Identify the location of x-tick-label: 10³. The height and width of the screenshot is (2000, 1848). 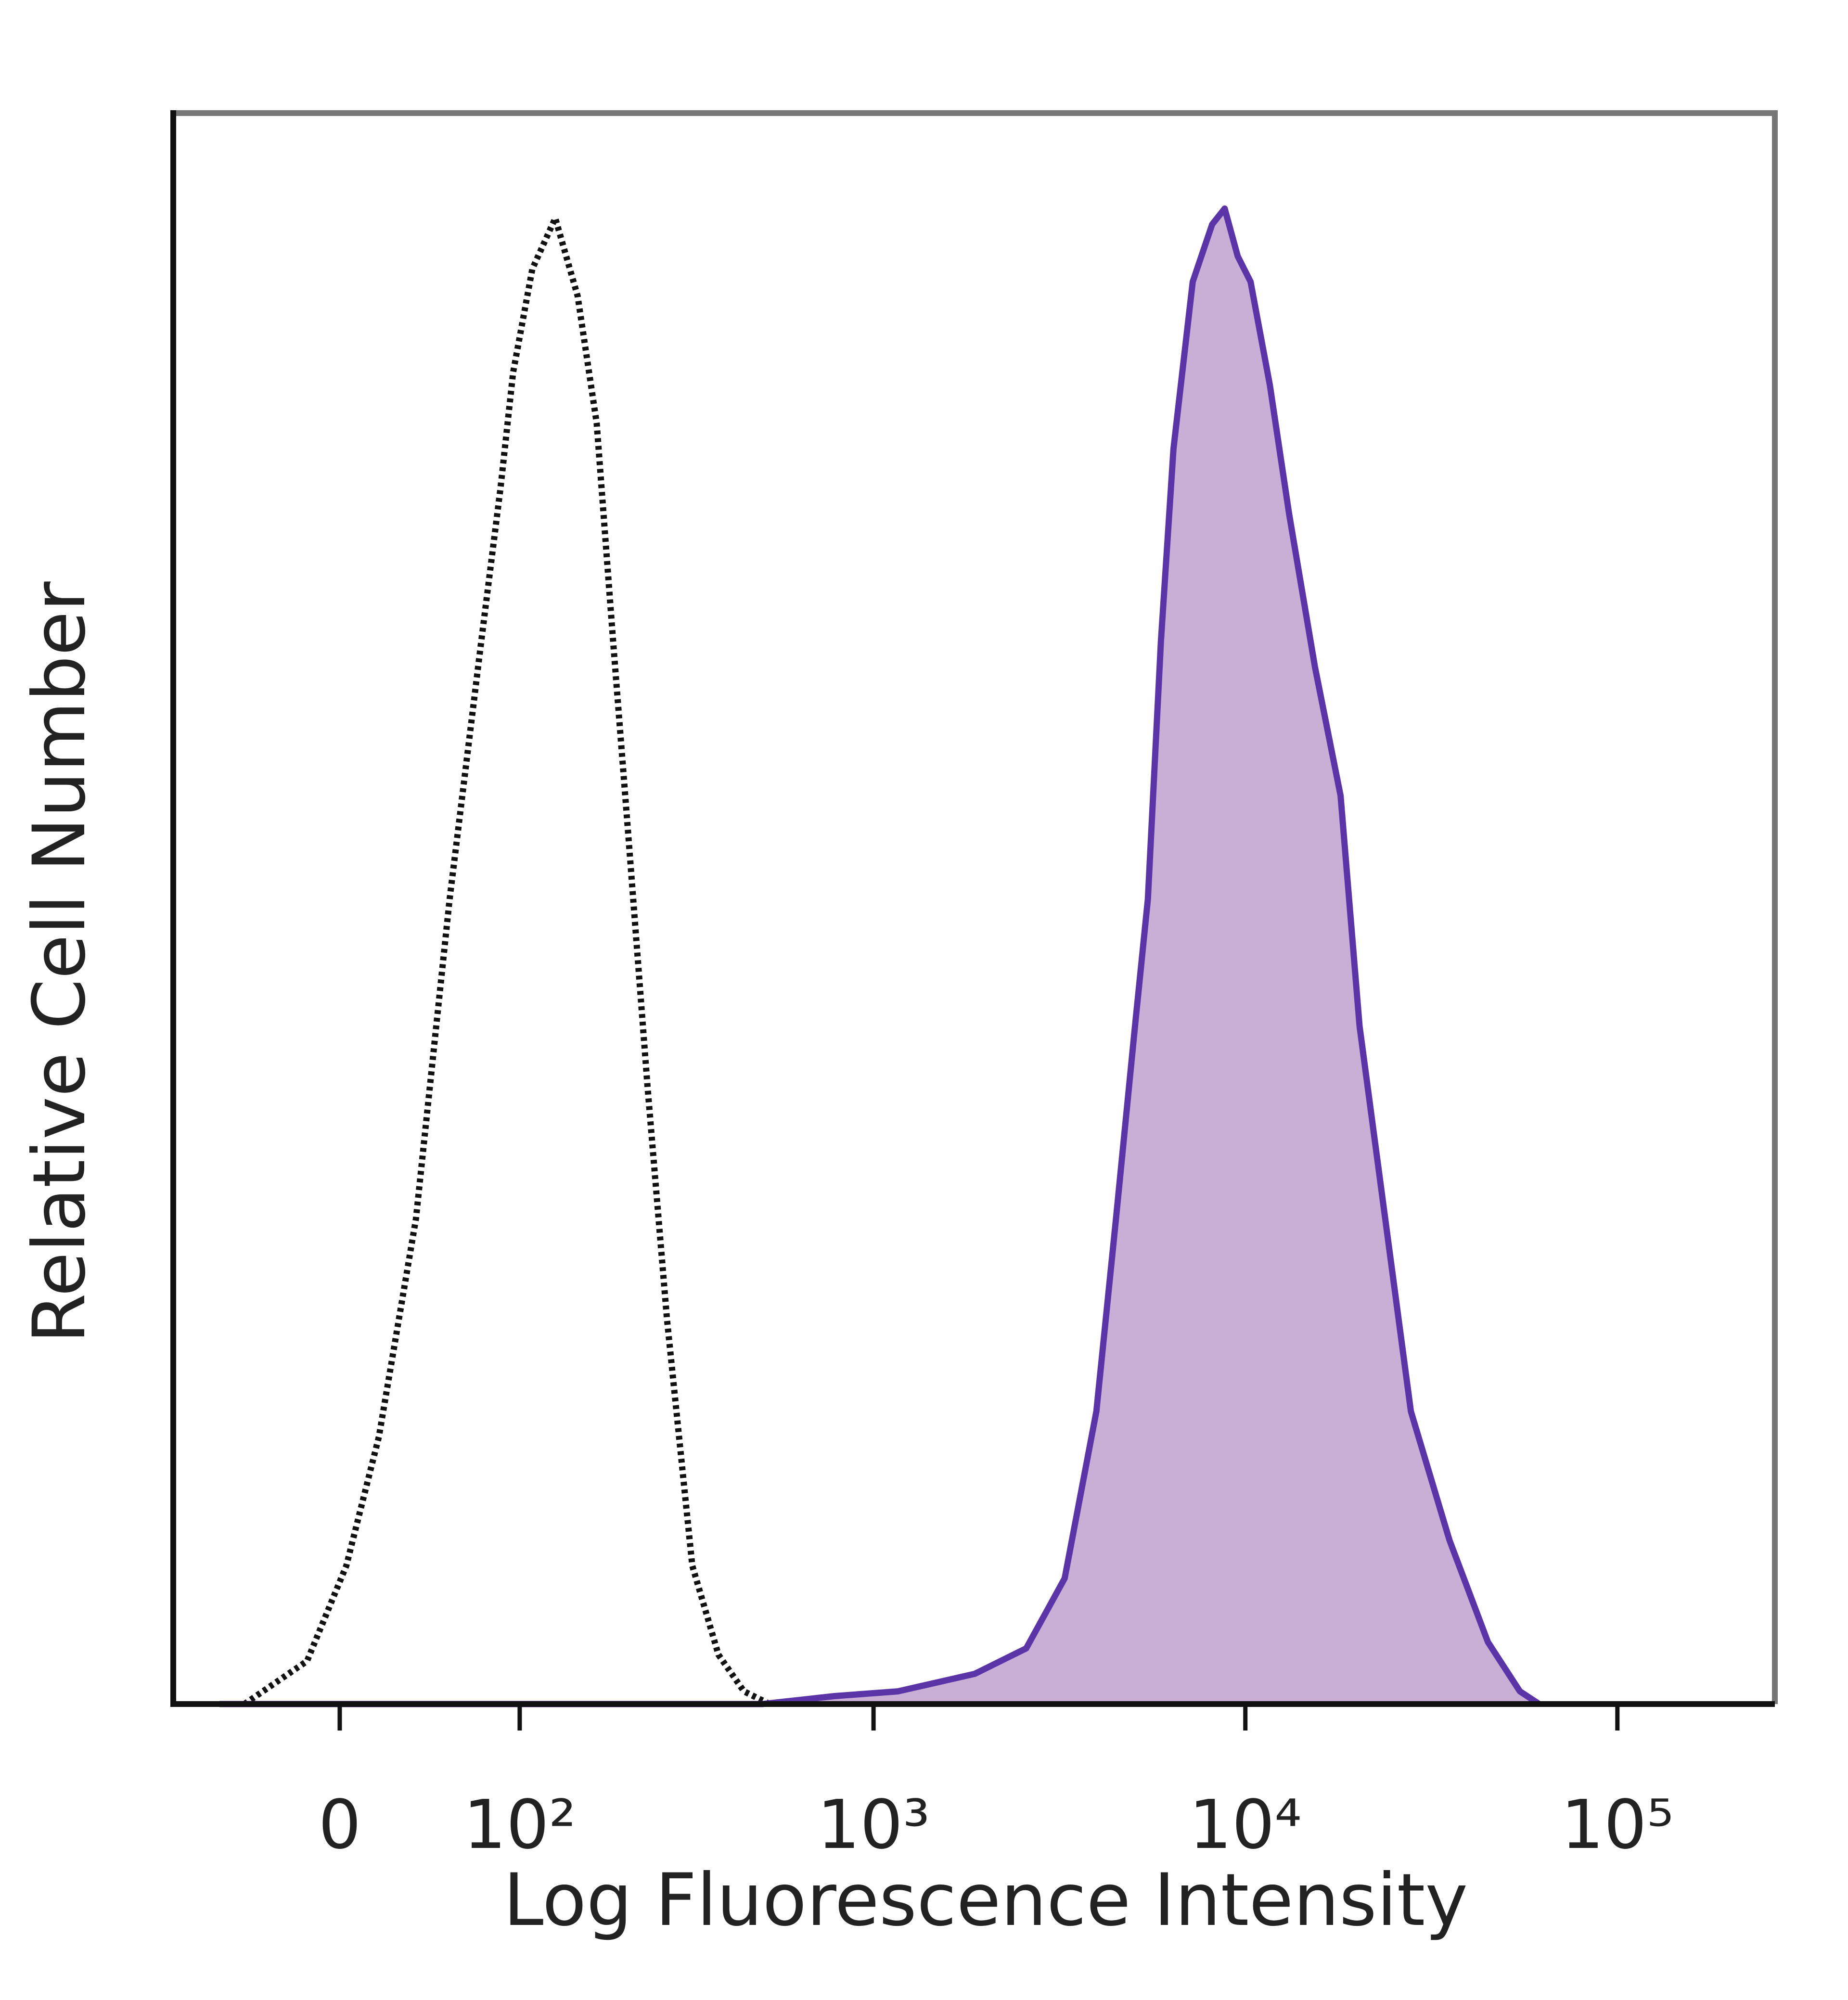
(873, 1825).